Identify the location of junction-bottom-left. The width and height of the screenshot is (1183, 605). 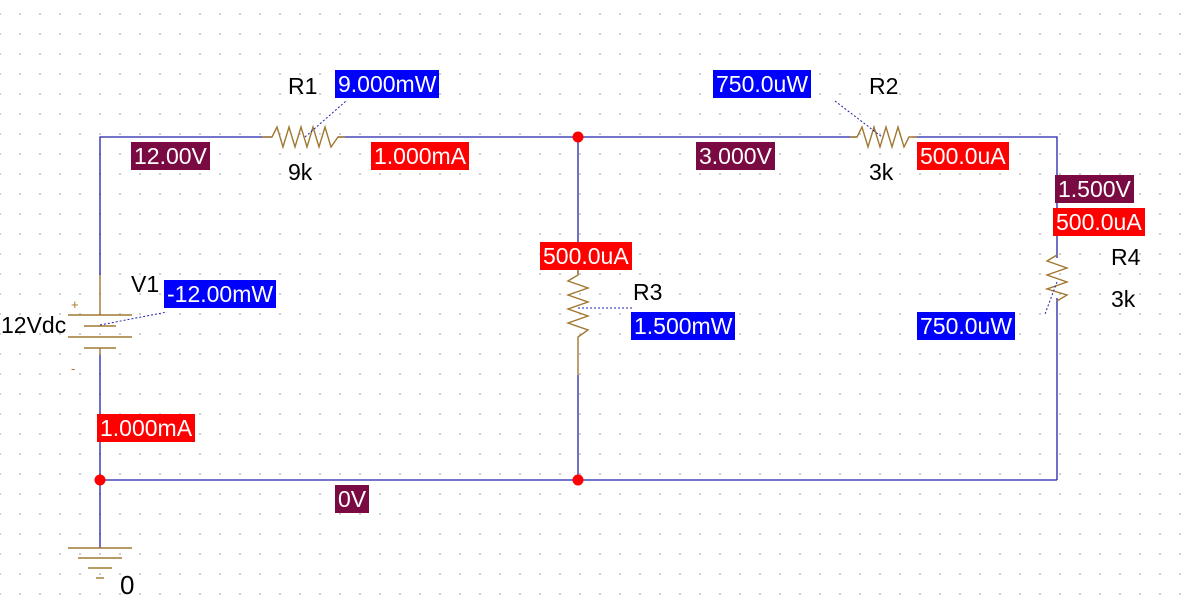
(100, 480).